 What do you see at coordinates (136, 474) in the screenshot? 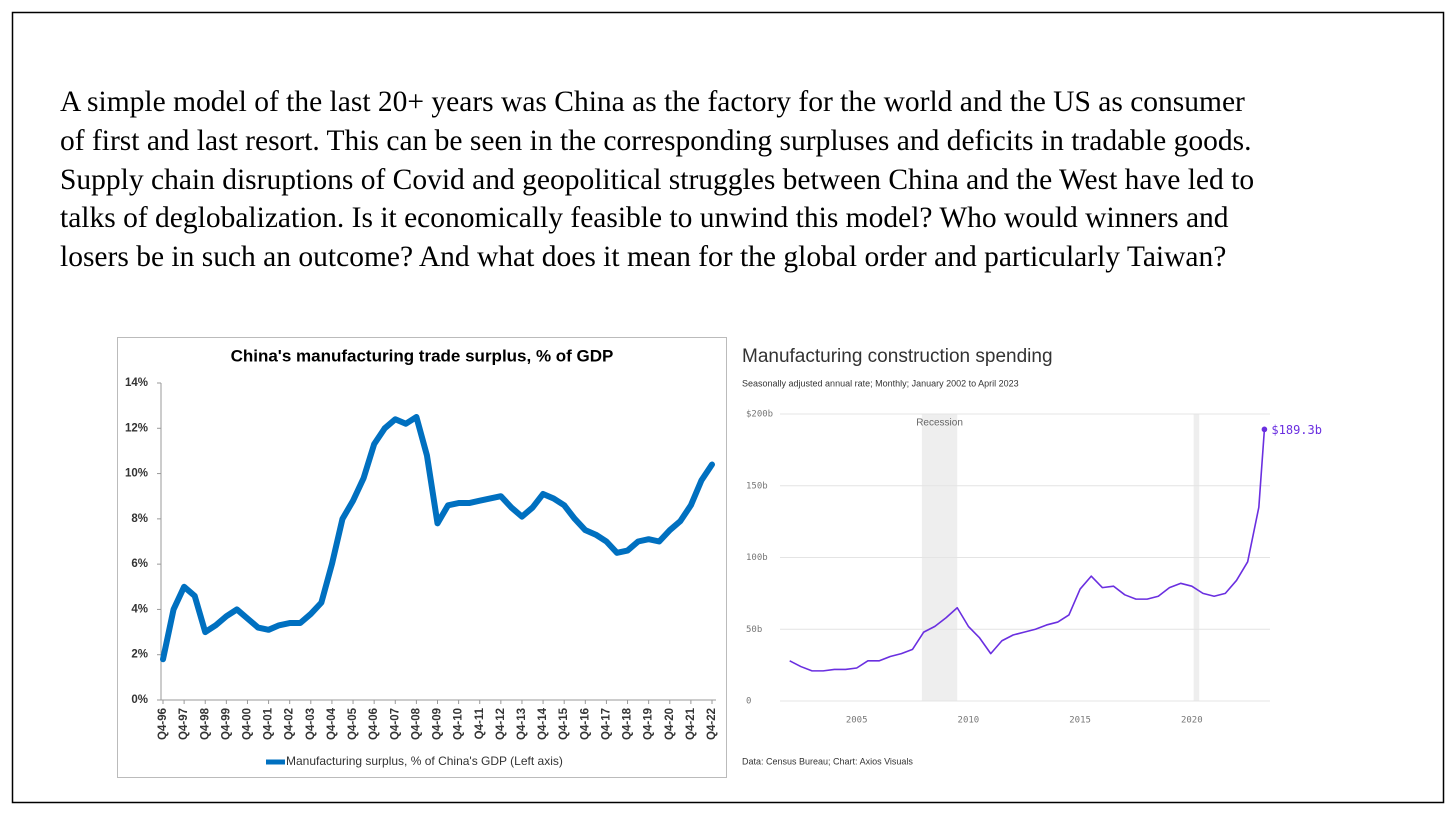
I see `y-tick-label: 10%` at bounding box center [136, 474].